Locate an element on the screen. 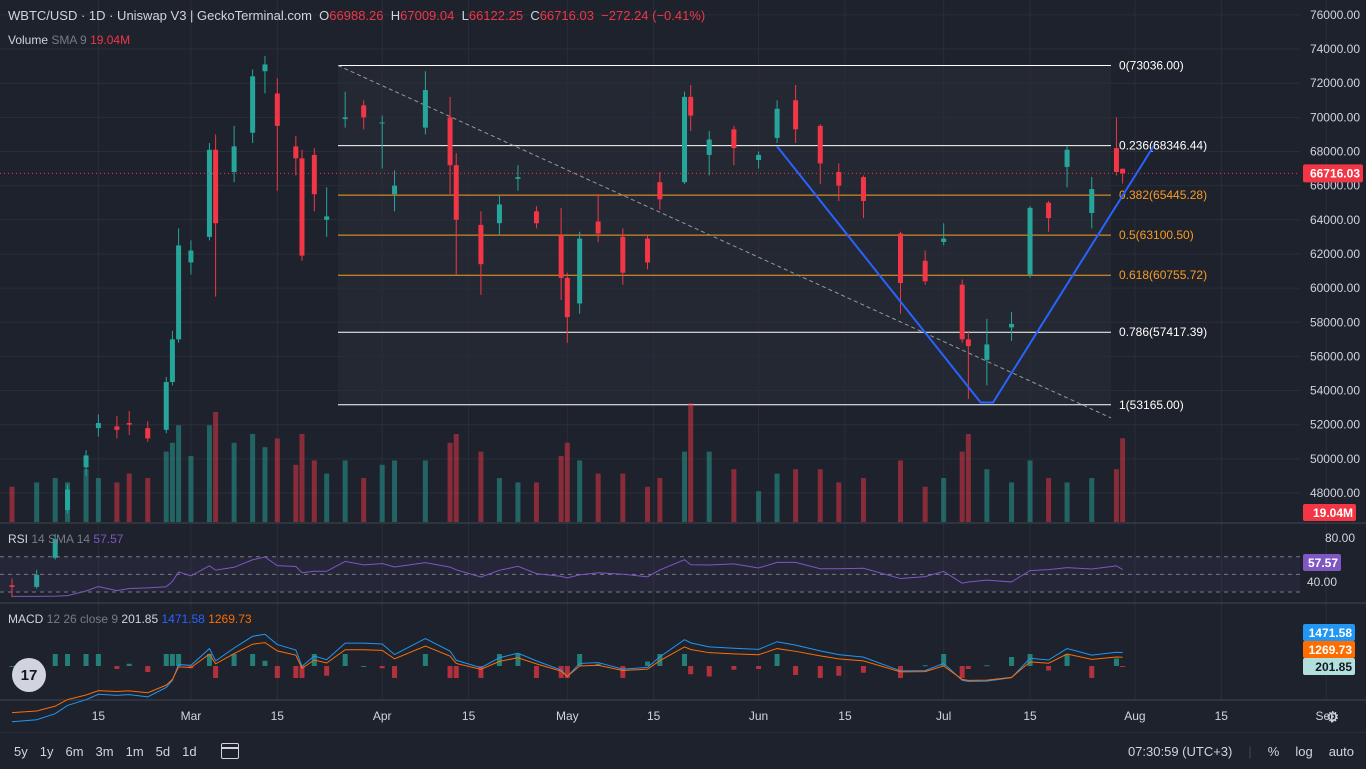 Image resolution: width=1366 pixels, height=769 pixels. volume-params: SMA 9 is located at coordinates (69, 40).